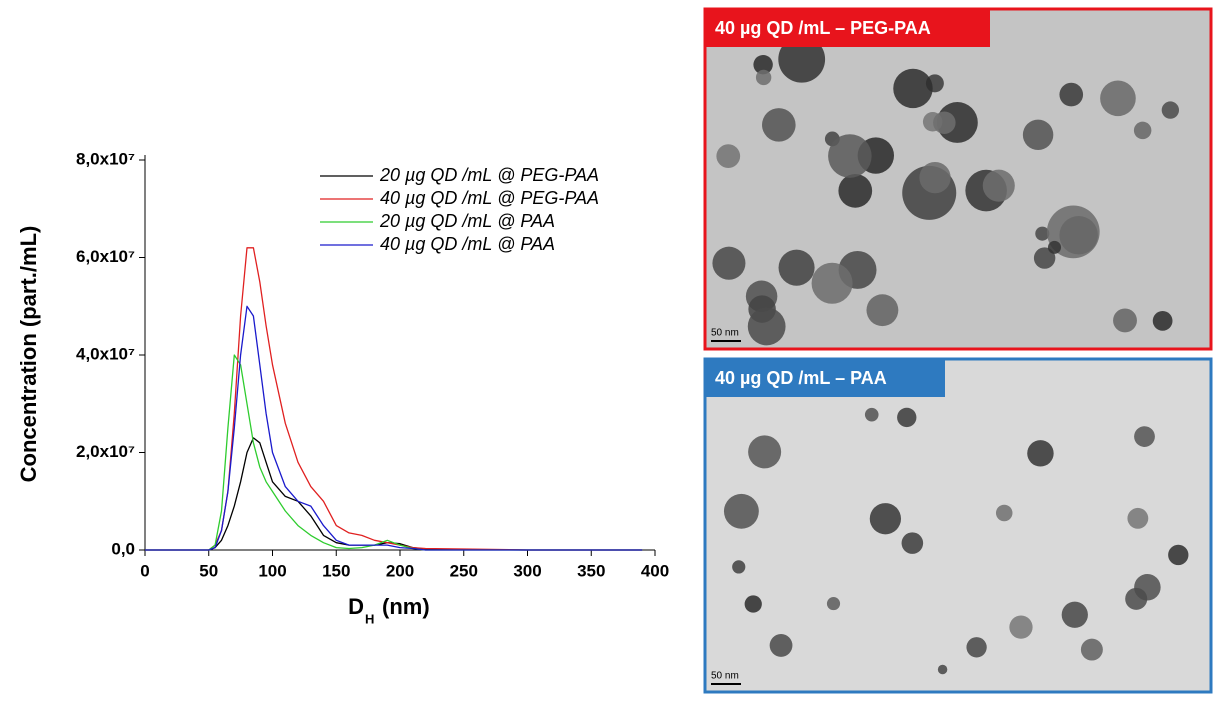 The image size is (1213, 705). What do you see at coordinates (464, 570) in the screenshot?
I see `x-tick-label: 250` at bounding box center [464, 570].